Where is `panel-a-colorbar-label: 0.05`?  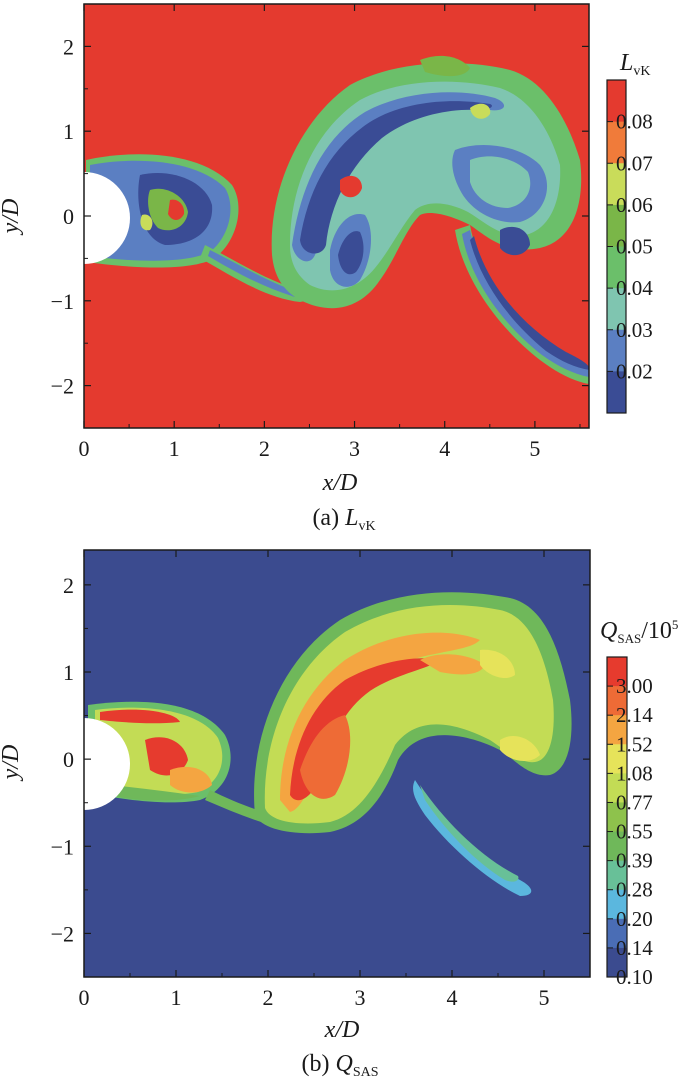 panel-a-colorbar-label: 0.05 is located at coordinates (634, 247).